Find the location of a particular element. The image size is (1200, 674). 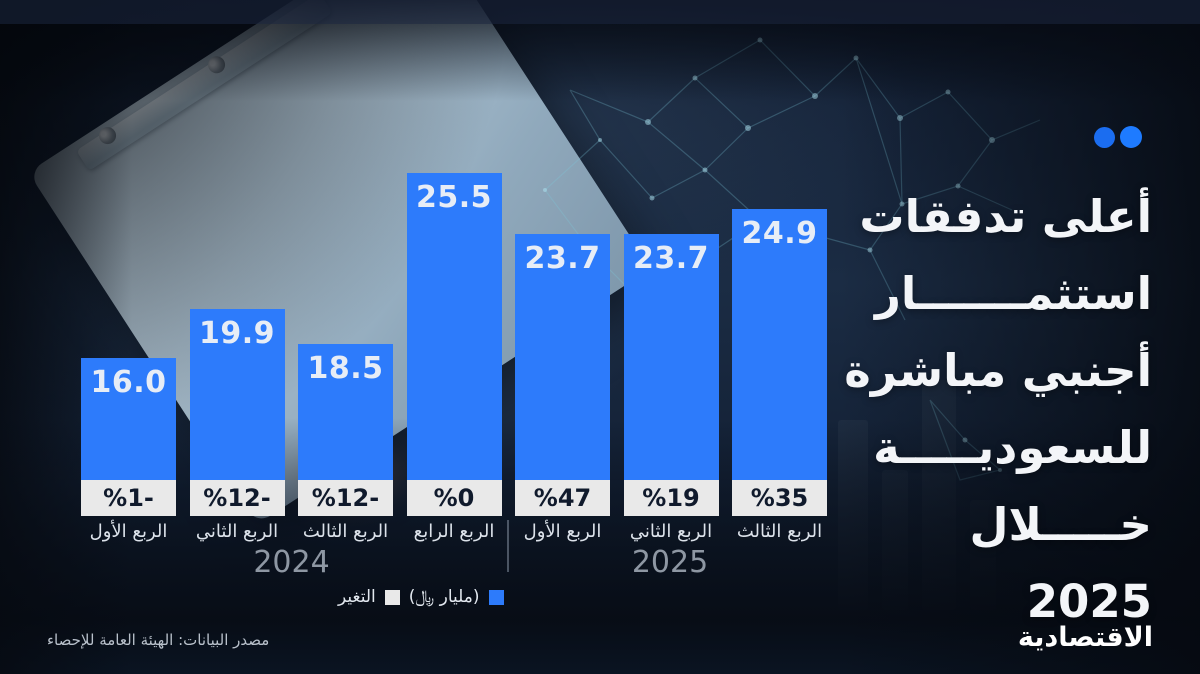

bar: 25.5 is located at coordinates (454, 326).